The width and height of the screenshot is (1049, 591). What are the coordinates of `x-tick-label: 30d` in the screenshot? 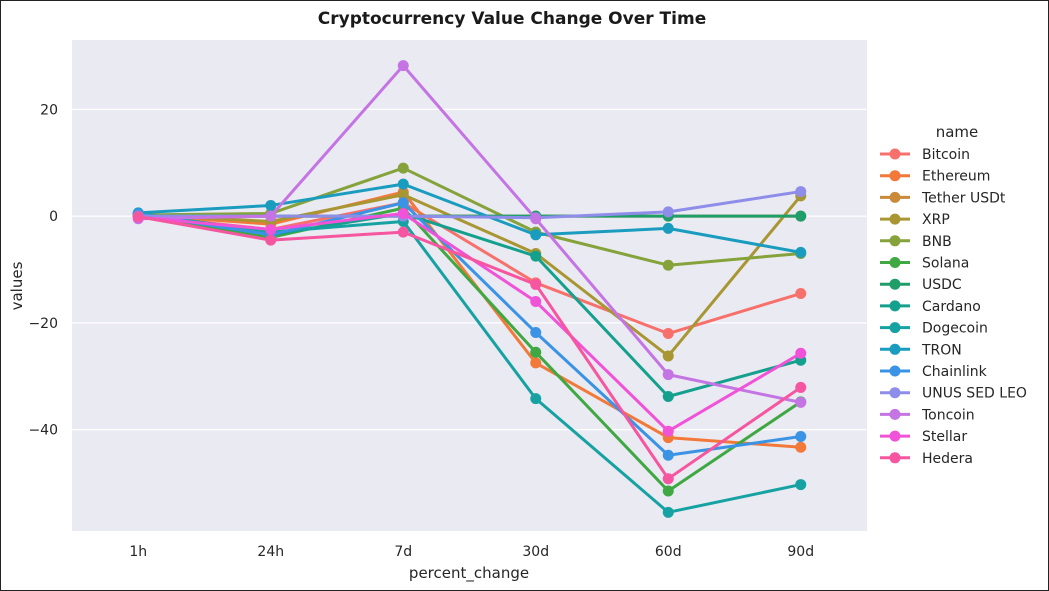 It's located at (535, 552).